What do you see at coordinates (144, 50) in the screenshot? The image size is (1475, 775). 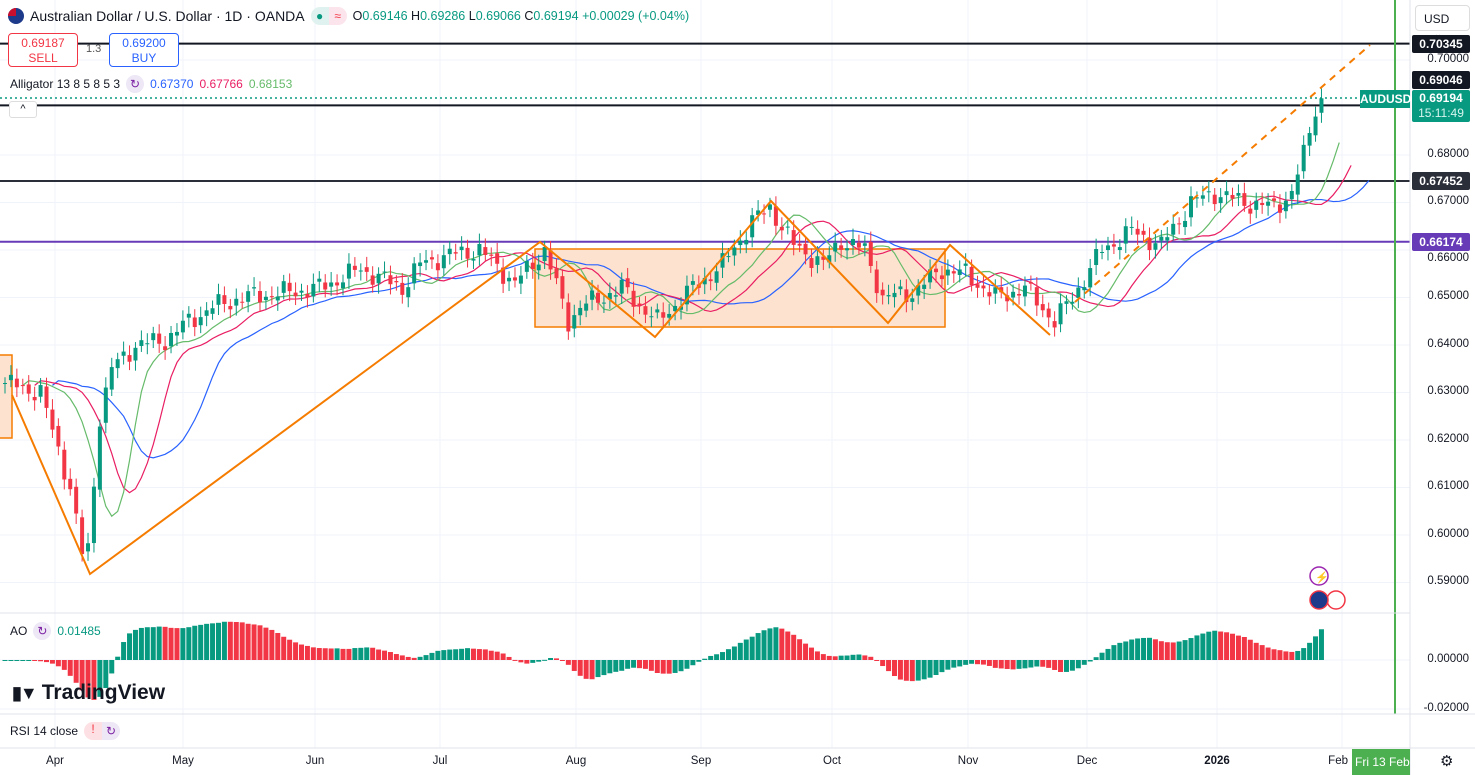 I see `buy-button: 0.69200 BUY` at bounding box center [144, 50].